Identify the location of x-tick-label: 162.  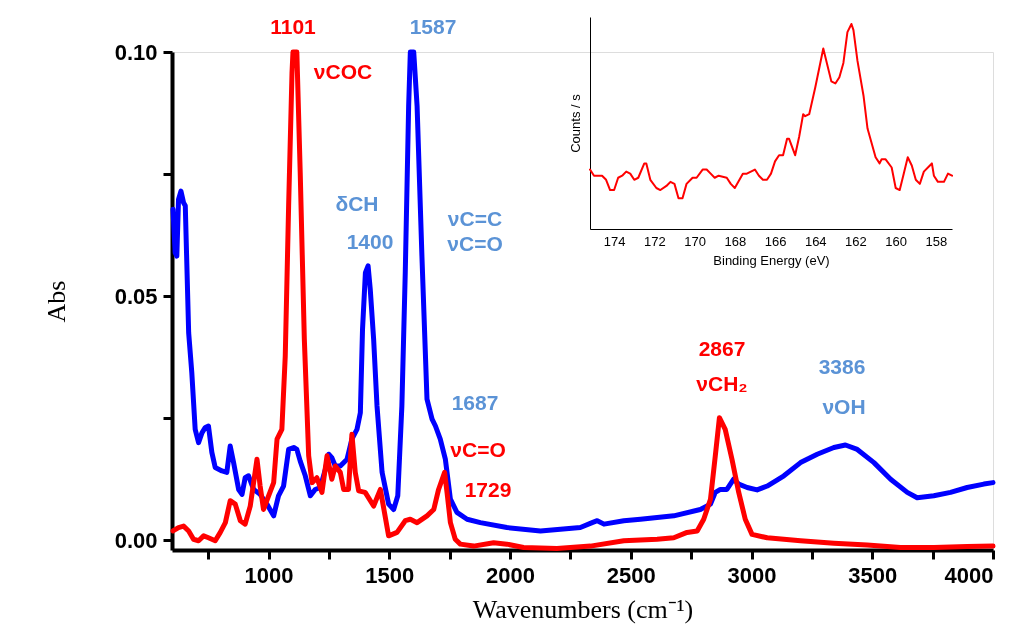
(856, 241).